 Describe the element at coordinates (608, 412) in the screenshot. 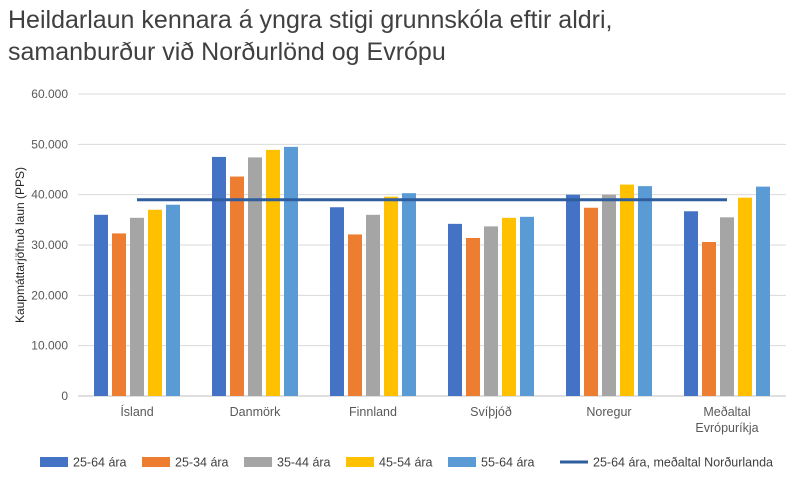

I see `x-tick-label: Noregur` at that location.